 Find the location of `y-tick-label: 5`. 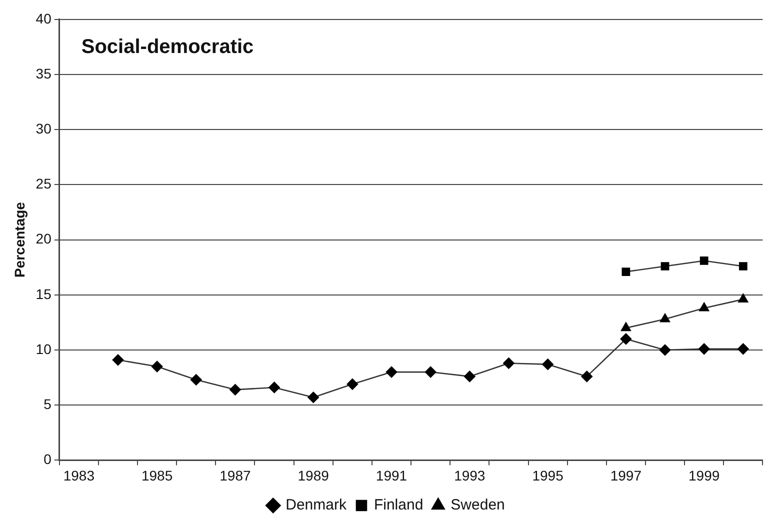

y-tick-label: 5 is located at coordinates (48, 404).